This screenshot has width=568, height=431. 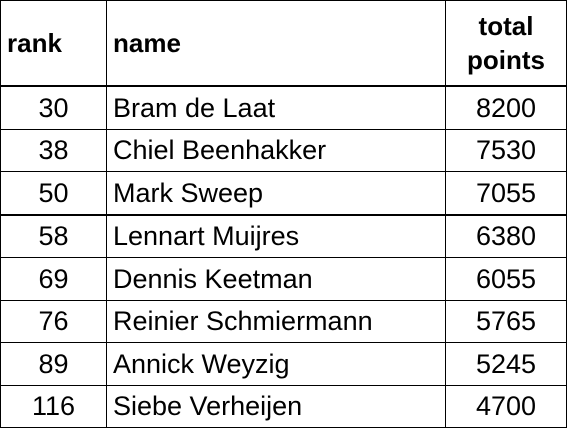 I want to click on rank-cell: 116, so click(x=53, y=406).